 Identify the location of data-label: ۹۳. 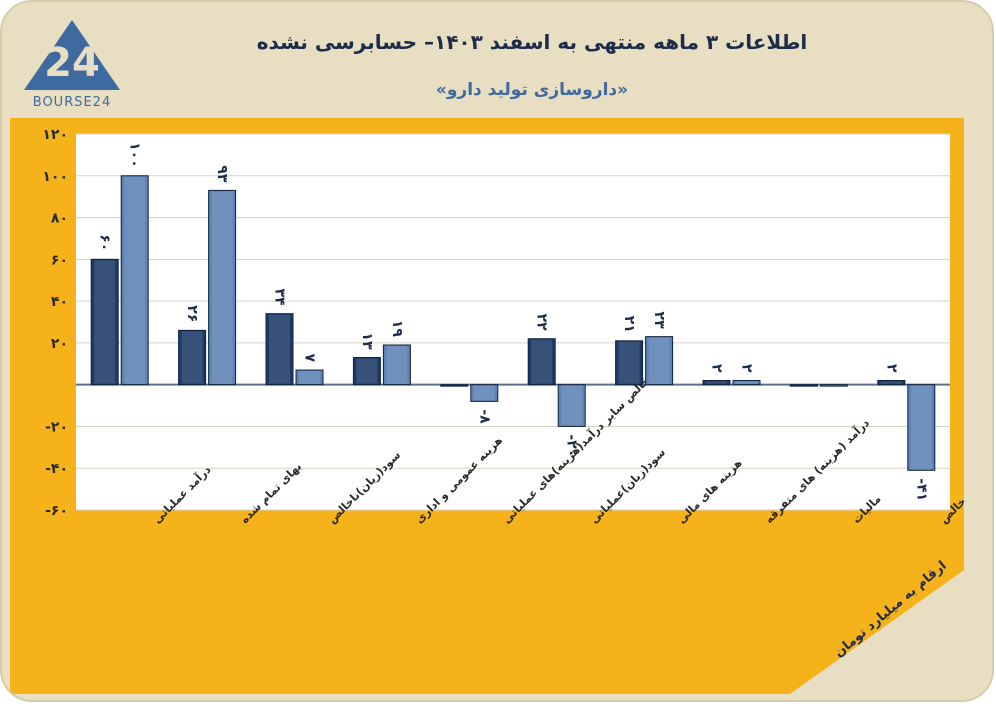
(222, 174).